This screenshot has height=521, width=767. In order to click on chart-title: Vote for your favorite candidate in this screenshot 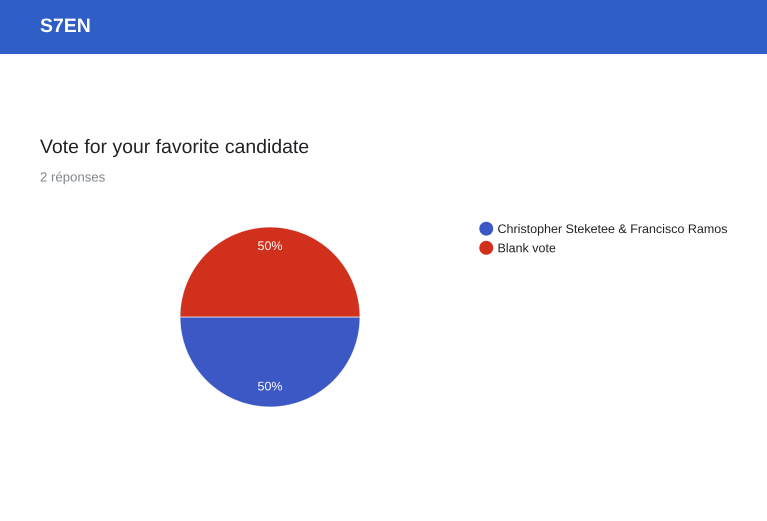, I will do `click(174, 148)`.